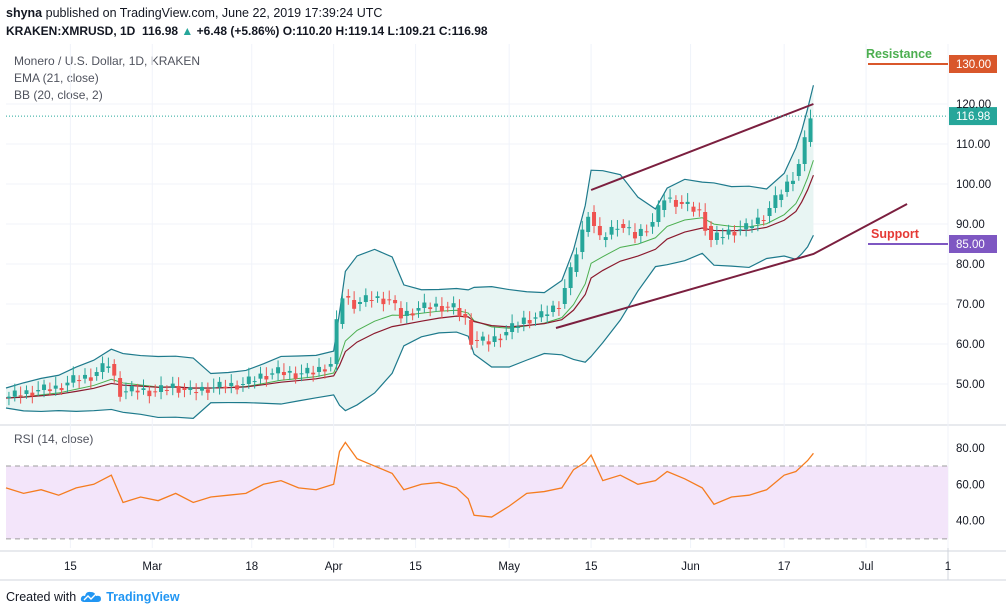  What do you see at coordinates (477, 502) in the screenshot?
I see `rsi-band-fill` at bounding box center [477, 502].